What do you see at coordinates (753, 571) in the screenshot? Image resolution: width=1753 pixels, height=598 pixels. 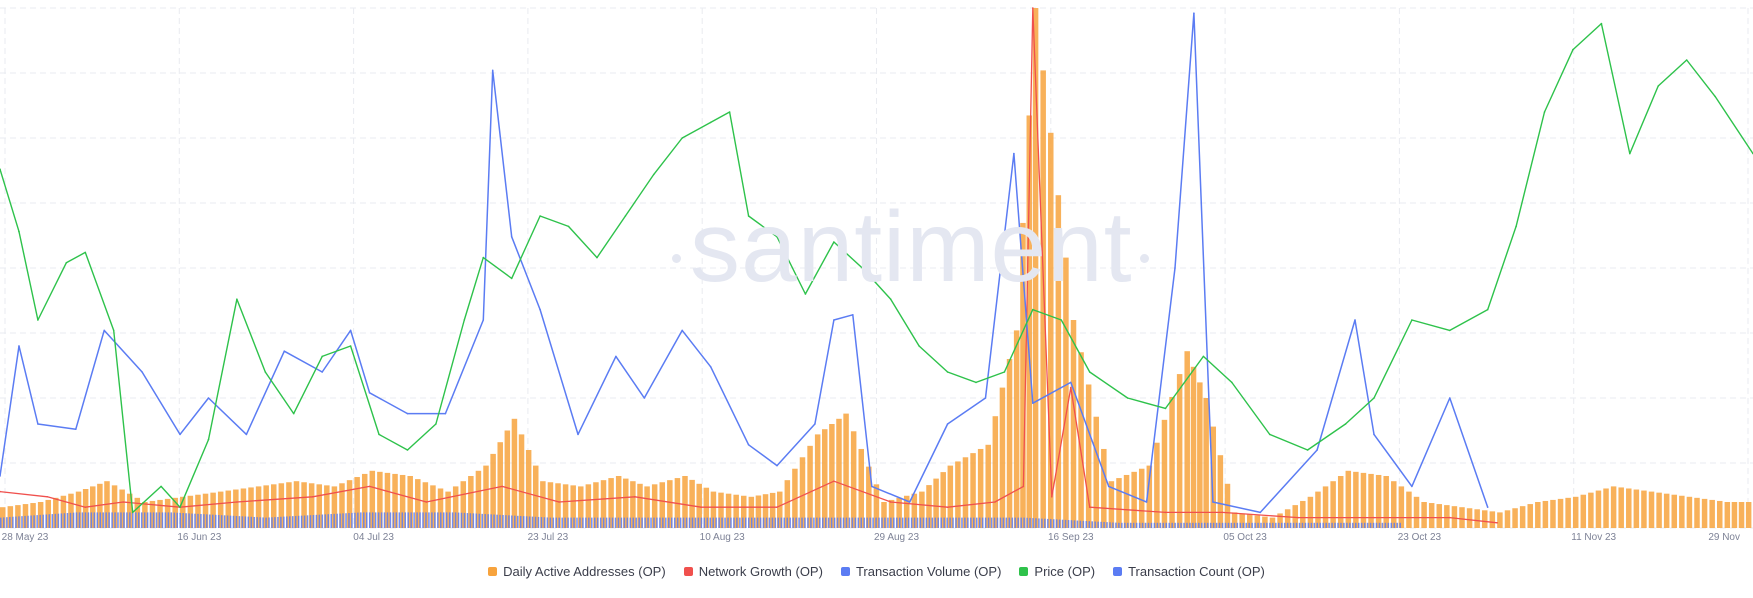 I see `legend-item-network-growth: Network Growth (OP)` at bounding box center [753, 571].